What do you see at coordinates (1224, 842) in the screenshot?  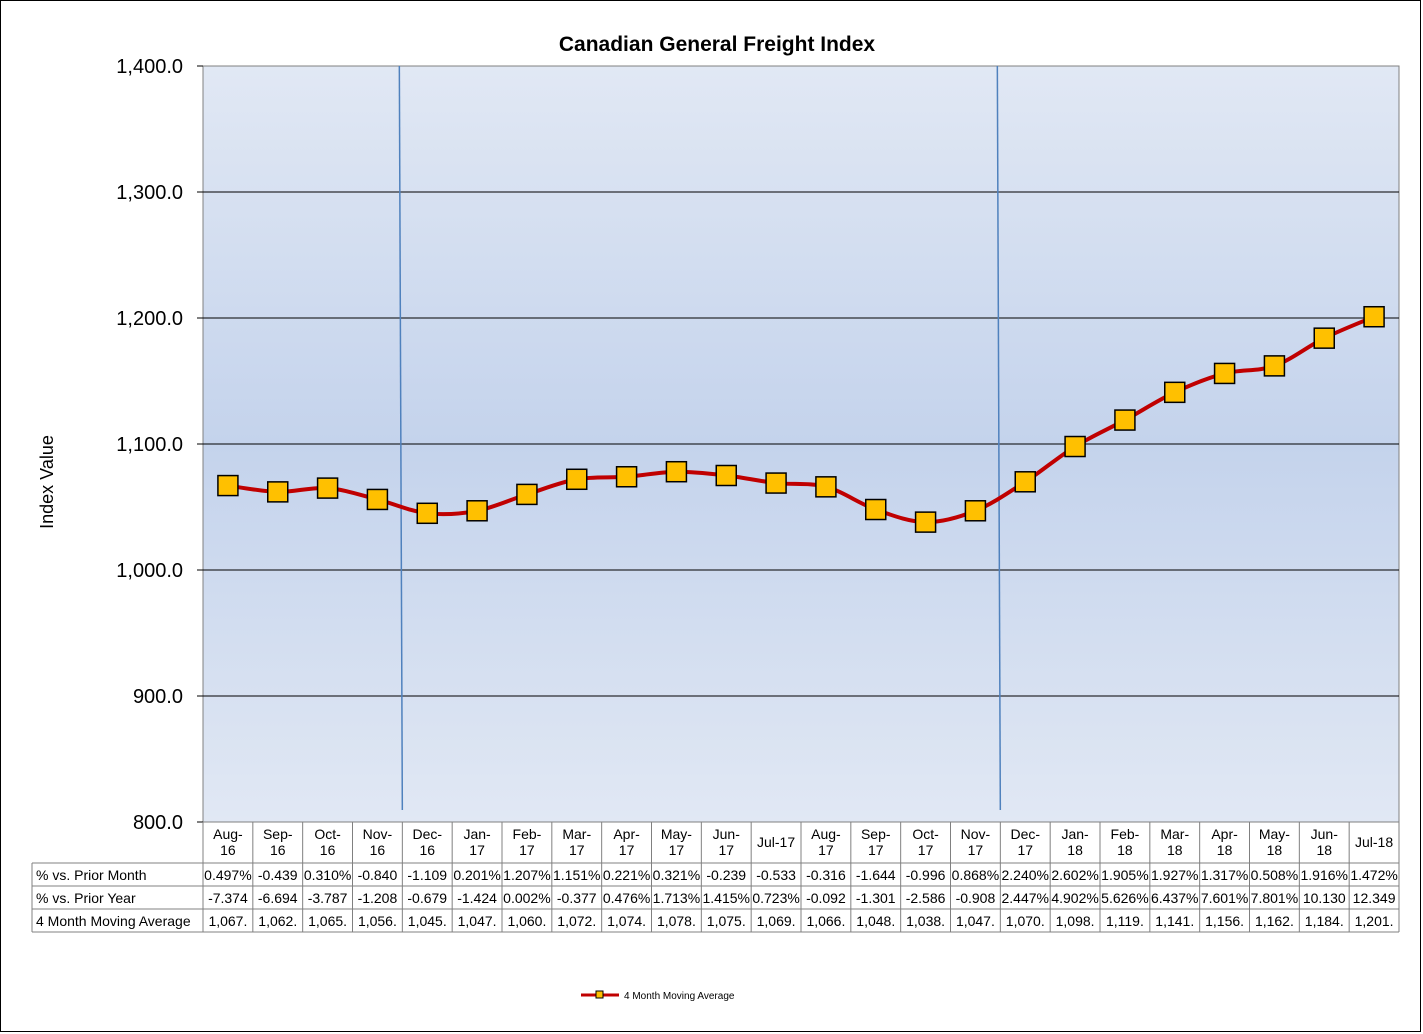 I see `category-label: Apr-18` at bounding box center [1224, 842].